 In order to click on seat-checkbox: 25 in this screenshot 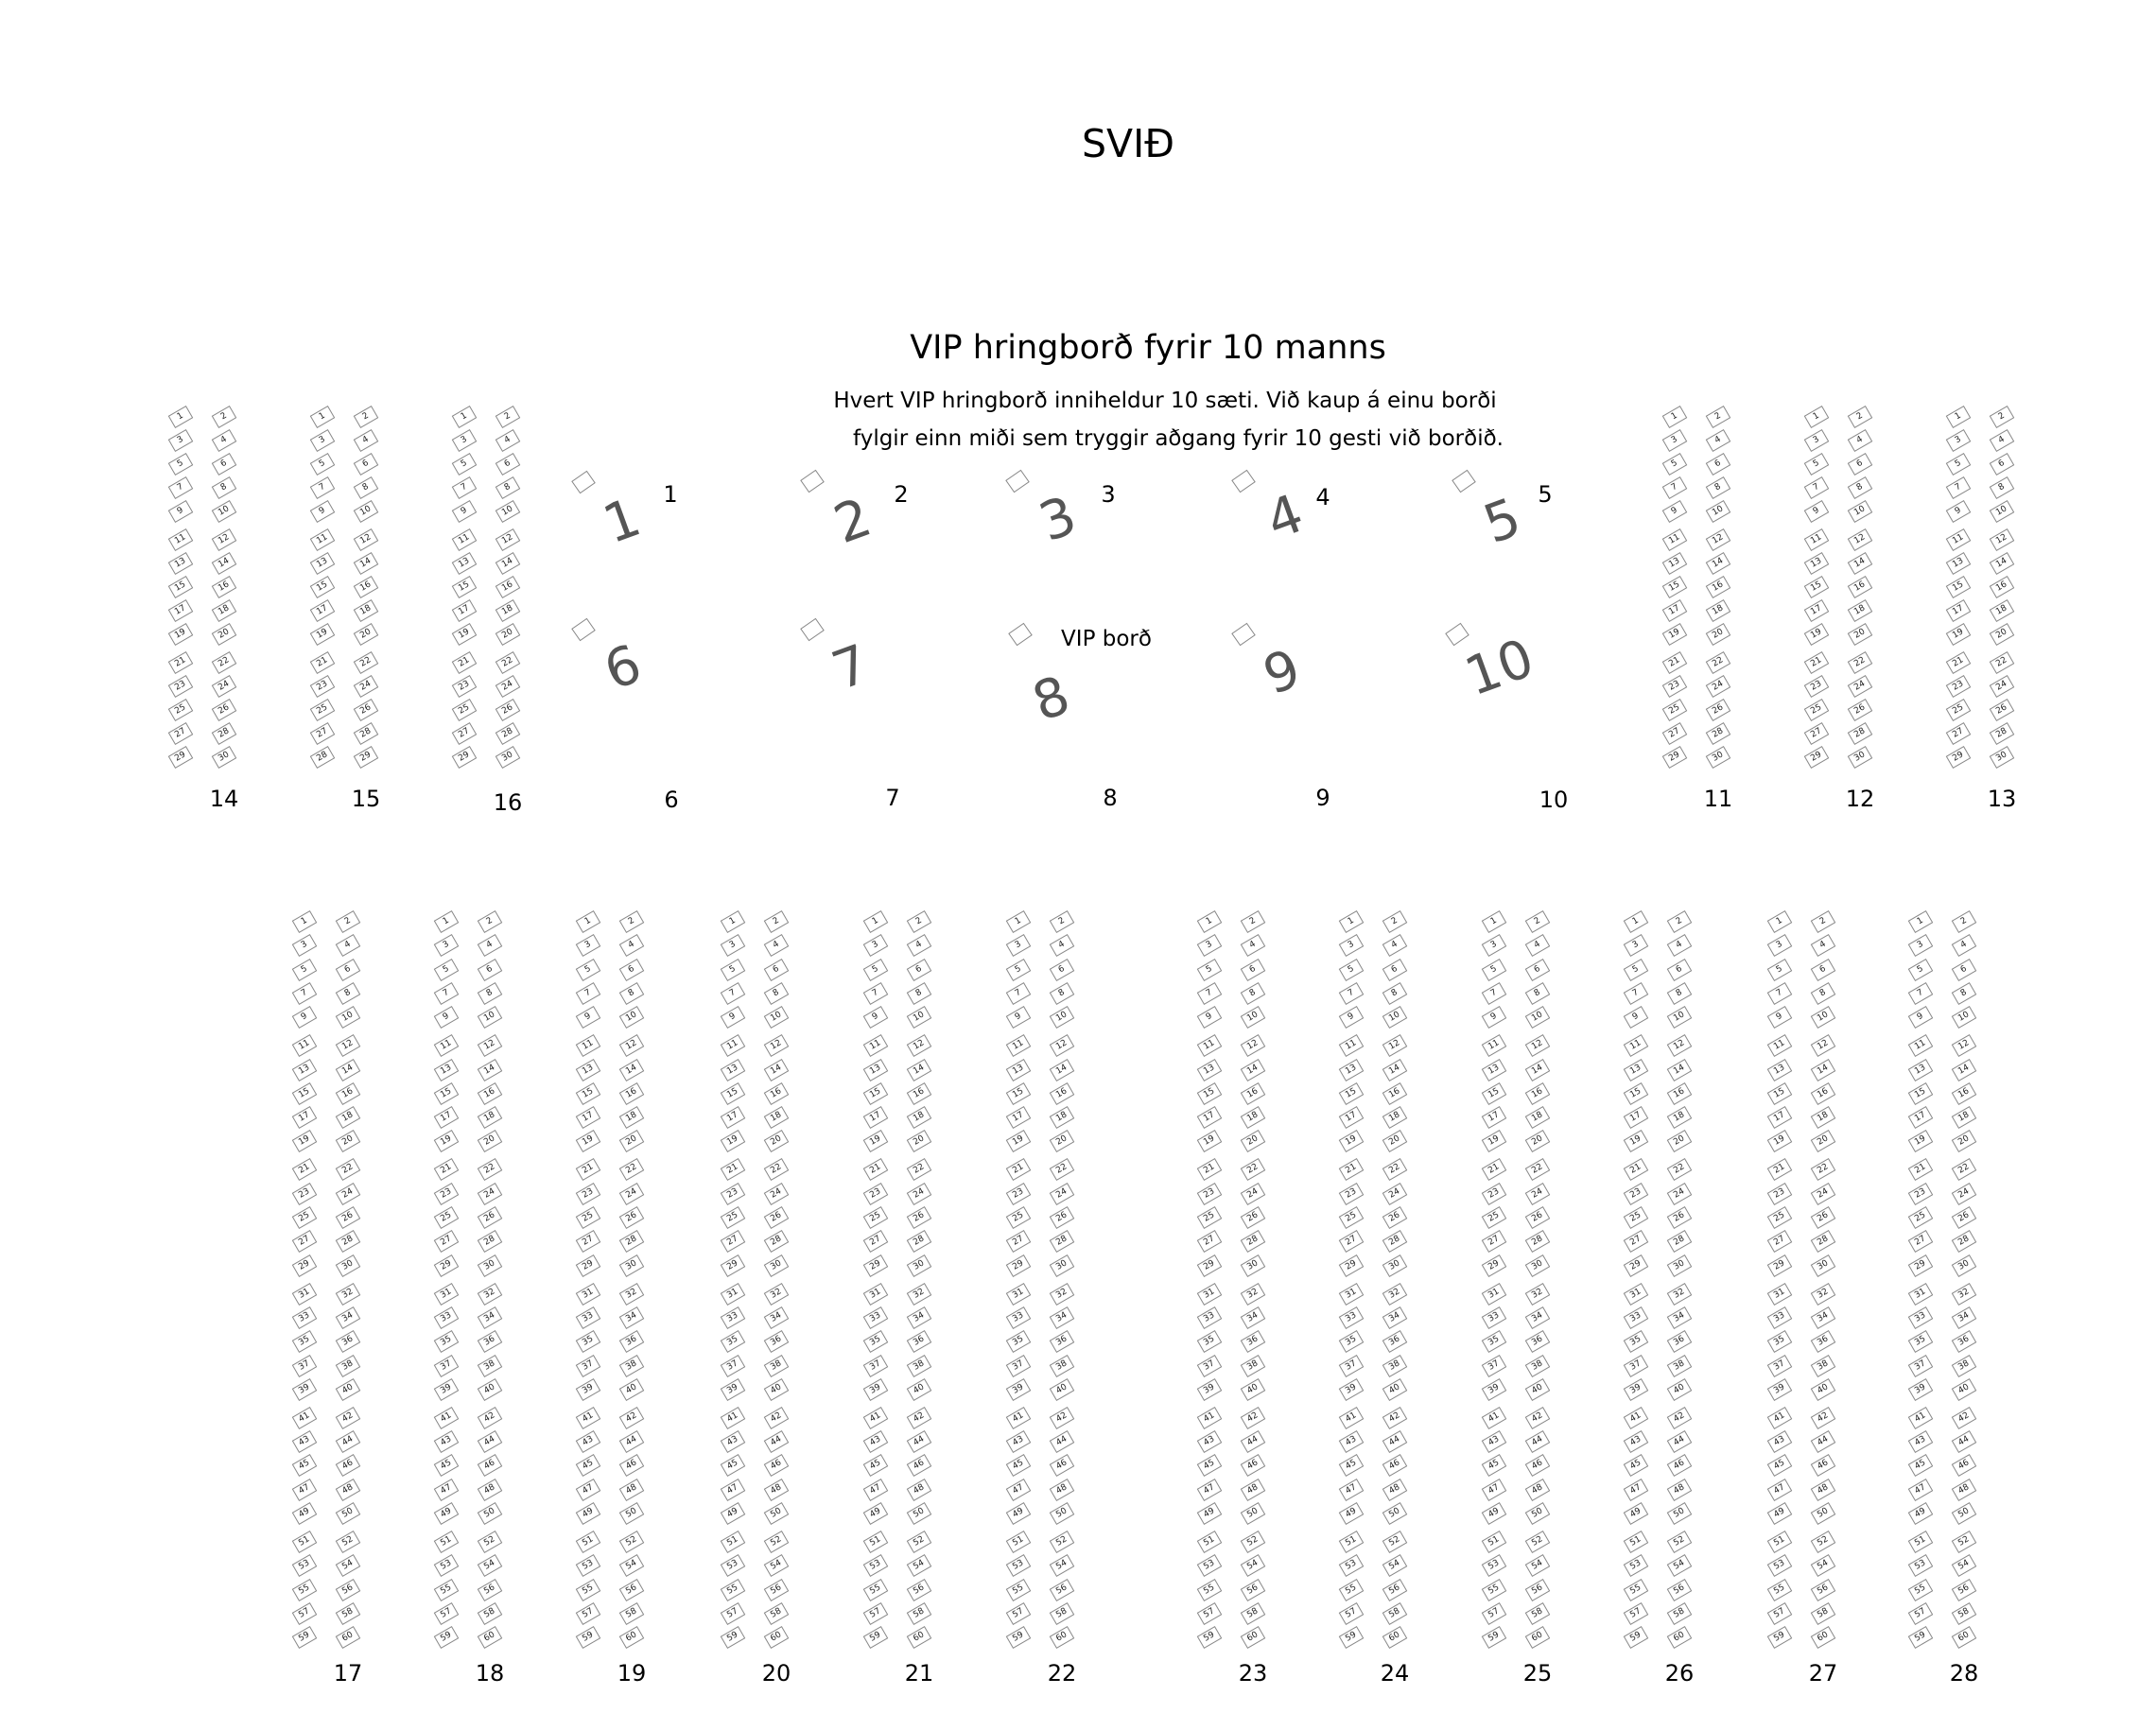, I will do `click(1636, 1217)`.